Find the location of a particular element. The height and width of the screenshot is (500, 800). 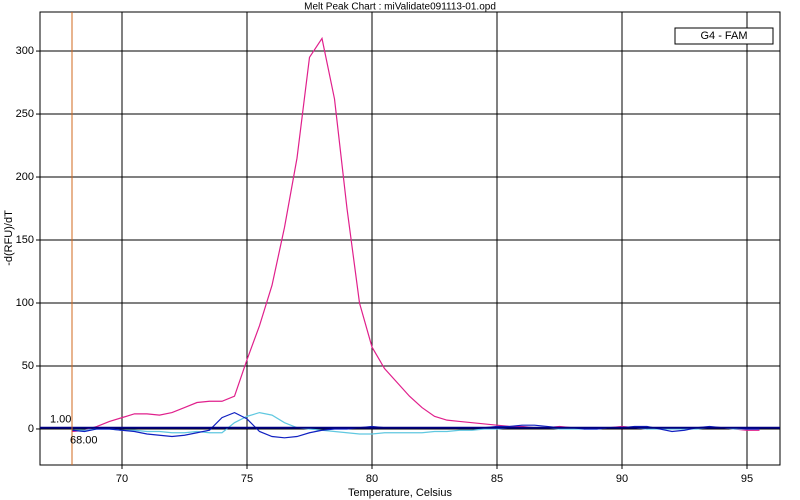

legend-box is located at coordinates (724, 36).